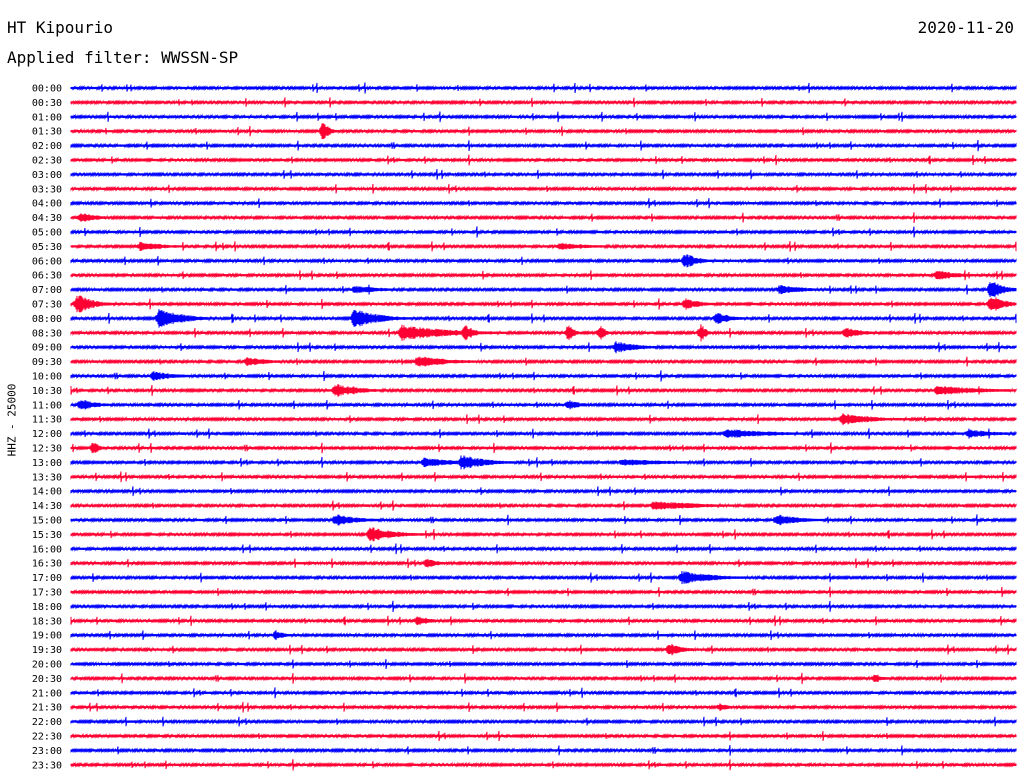 The height and width of the screenshot is (780, 1024). Describe the element at coordinates (47, 247) in the screenshot. I see `row-label-0530: 05:30` at that location.